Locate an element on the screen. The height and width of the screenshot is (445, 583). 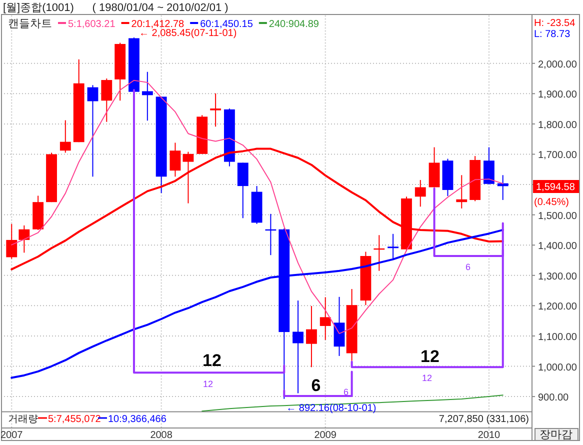
x-tick-label: 2010 is located at coordinates (489, 435).